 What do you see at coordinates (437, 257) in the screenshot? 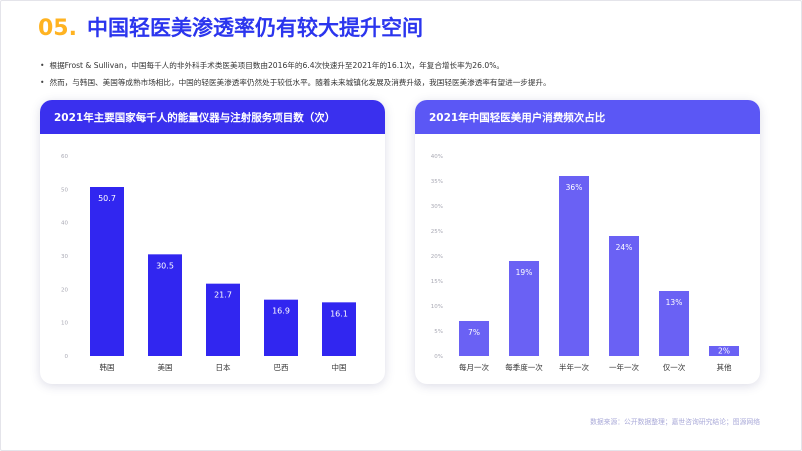
I see `y-tick-label: 20%` at bounding box center [437, 257].